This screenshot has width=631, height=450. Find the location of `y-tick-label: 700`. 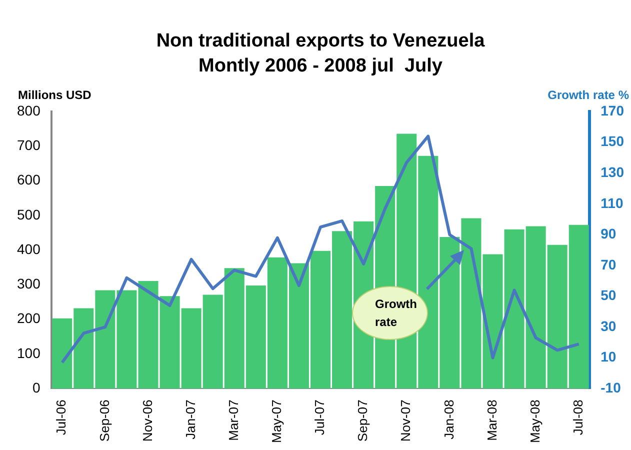

y-tick-label: 700 is located at coordinates (29, 145).